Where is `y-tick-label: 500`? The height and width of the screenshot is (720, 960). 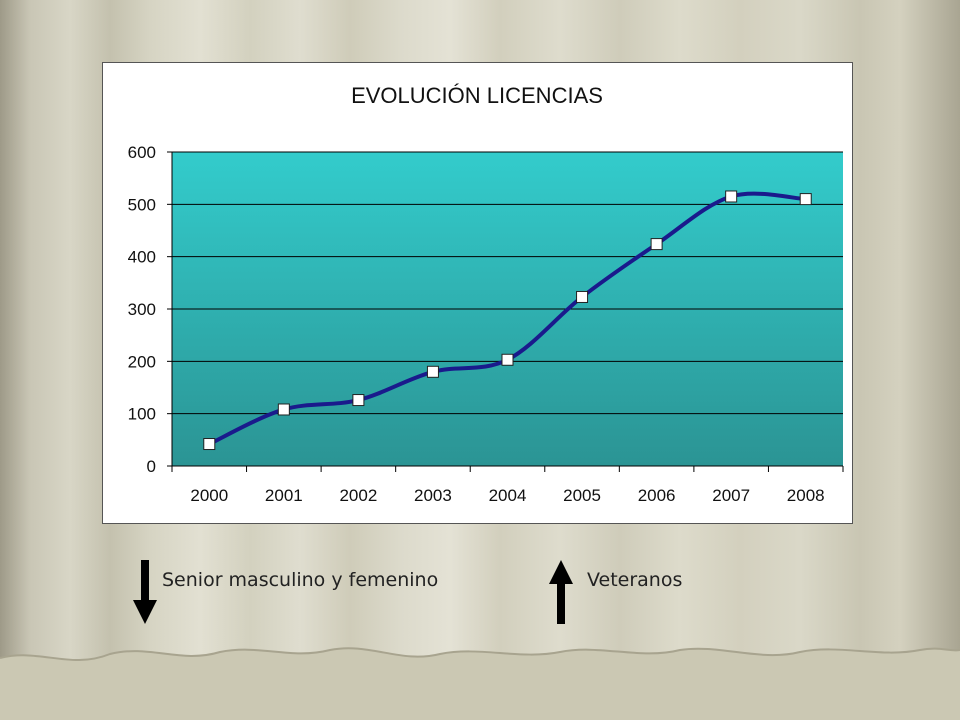 y-tick-label: 500 is located at coordinates (142, 204).